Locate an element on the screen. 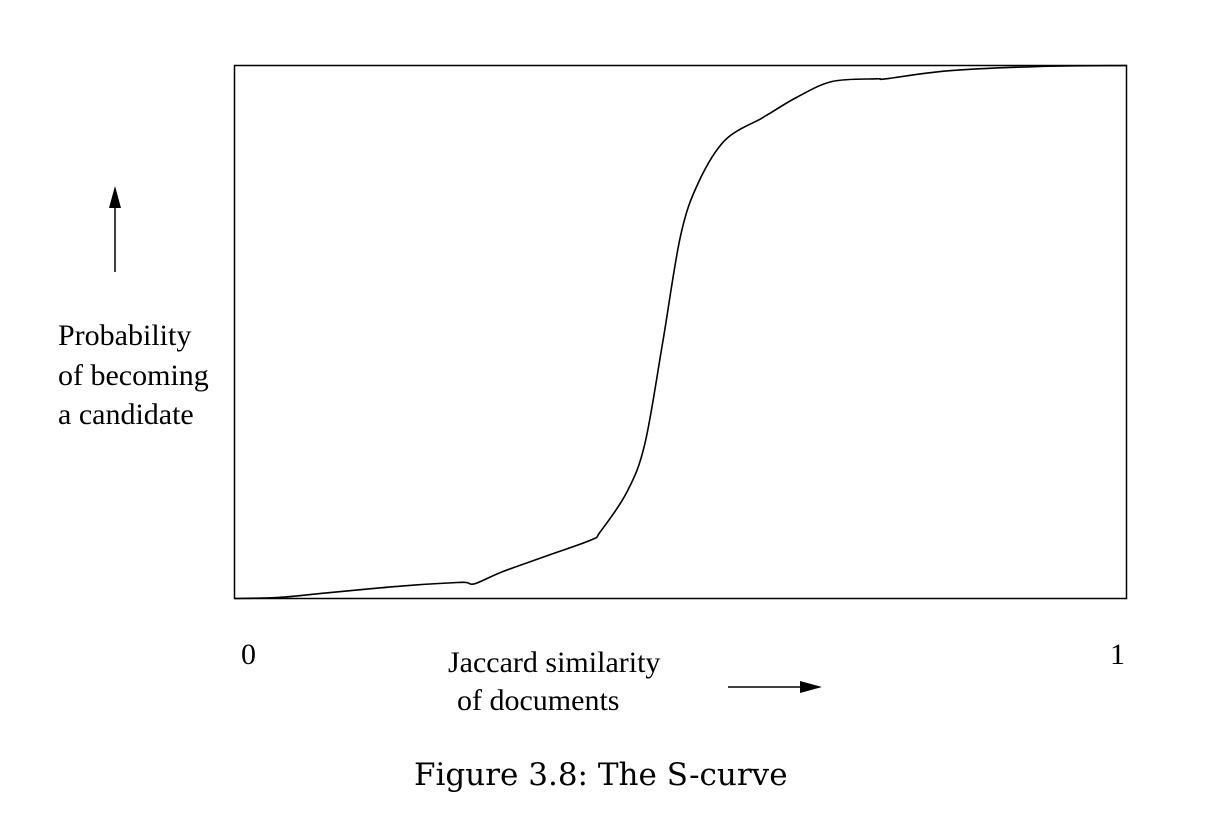 The image size is (1228, 828). x-axis-arrow is located at coordinates (775, 687).